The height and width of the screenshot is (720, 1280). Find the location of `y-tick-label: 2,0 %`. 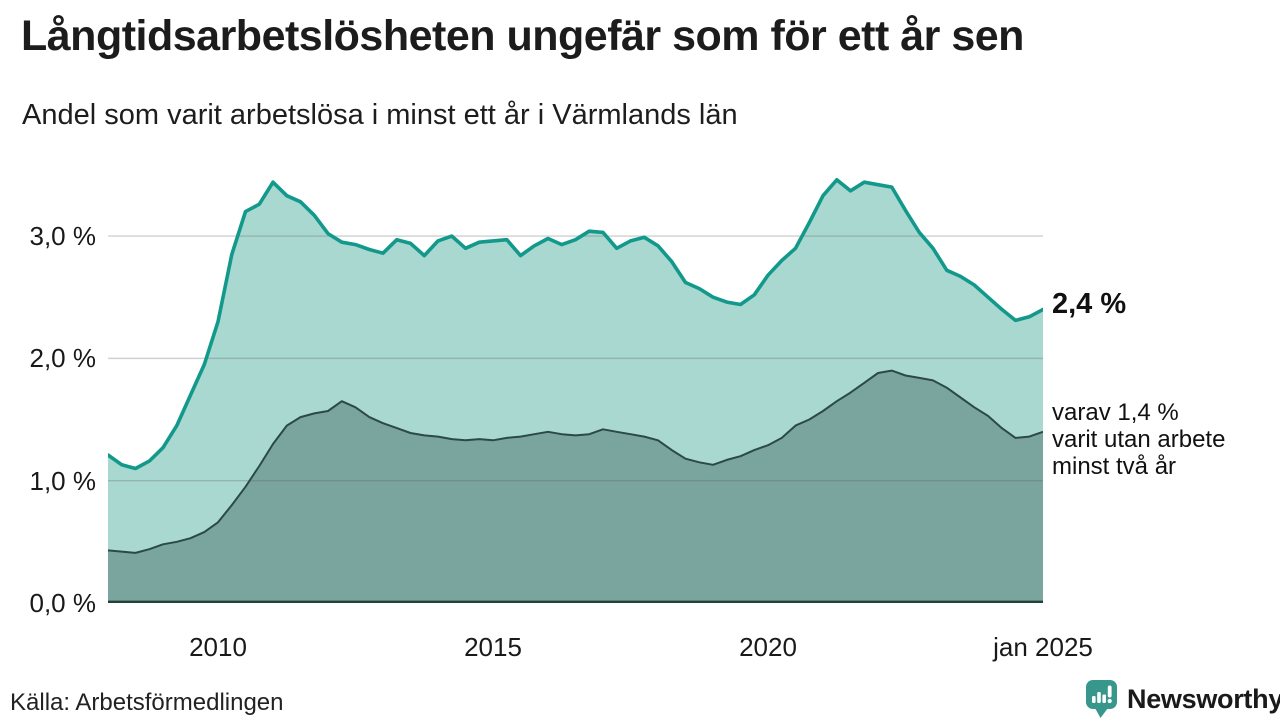

y-tick-label: 2,0 % is located at coordinates (63, 358).